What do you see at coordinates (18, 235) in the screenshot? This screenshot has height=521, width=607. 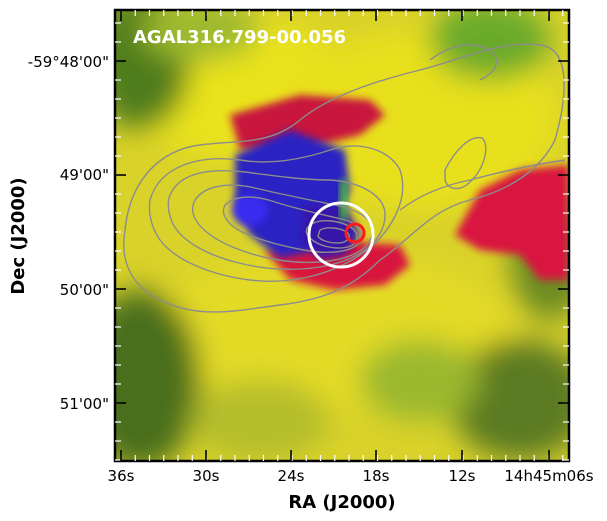 I see `y-axis-label: Dec (J2000)` at bounding box center [18, 235].